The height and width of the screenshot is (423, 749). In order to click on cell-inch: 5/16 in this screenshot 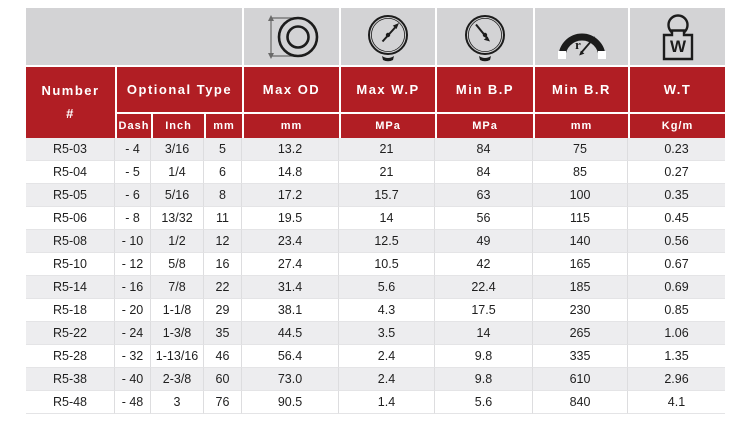, I will do `click(177, 195)`.